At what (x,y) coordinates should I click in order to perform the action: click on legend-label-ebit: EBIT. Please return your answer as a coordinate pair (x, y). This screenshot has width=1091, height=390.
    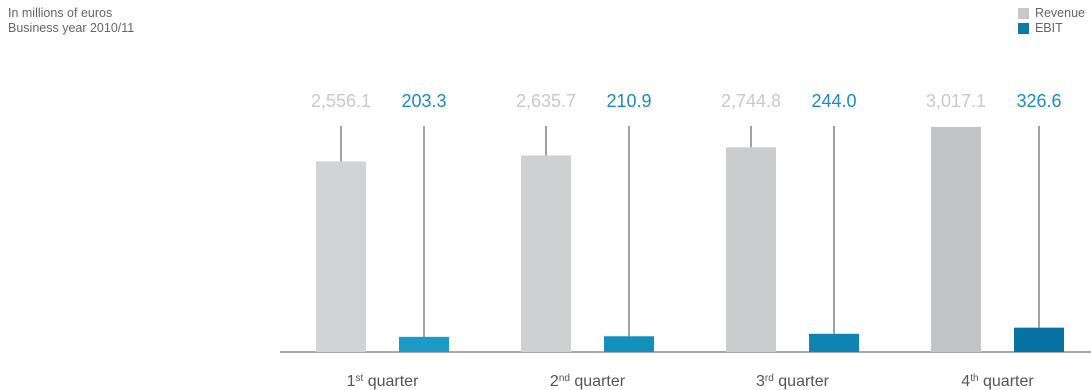
    Looking at the image, I should click on (1048, 28).